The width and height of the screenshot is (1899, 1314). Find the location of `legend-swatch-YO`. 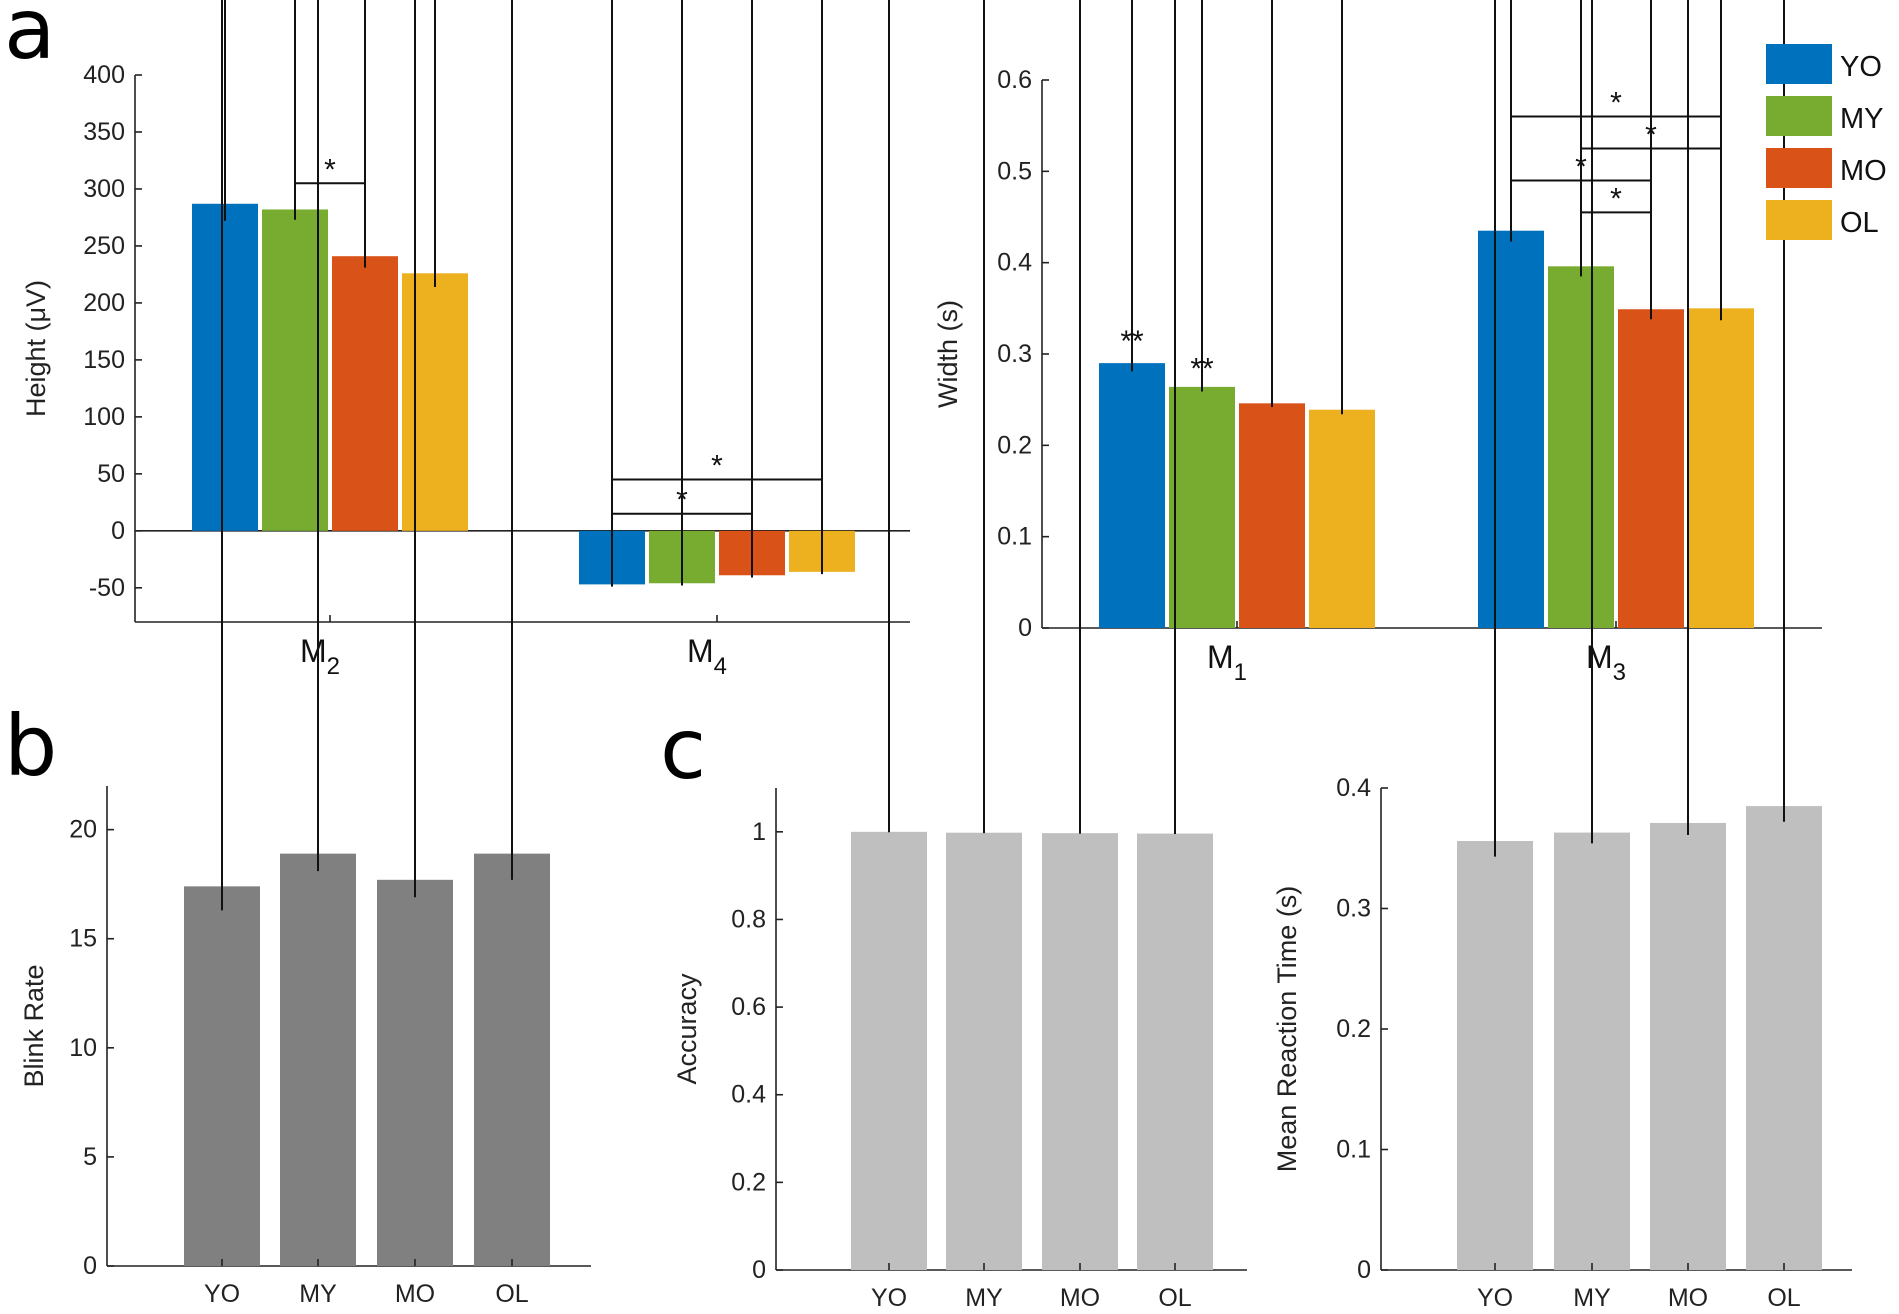

legend-swatch-YO is located at coordinates (1799, 64).